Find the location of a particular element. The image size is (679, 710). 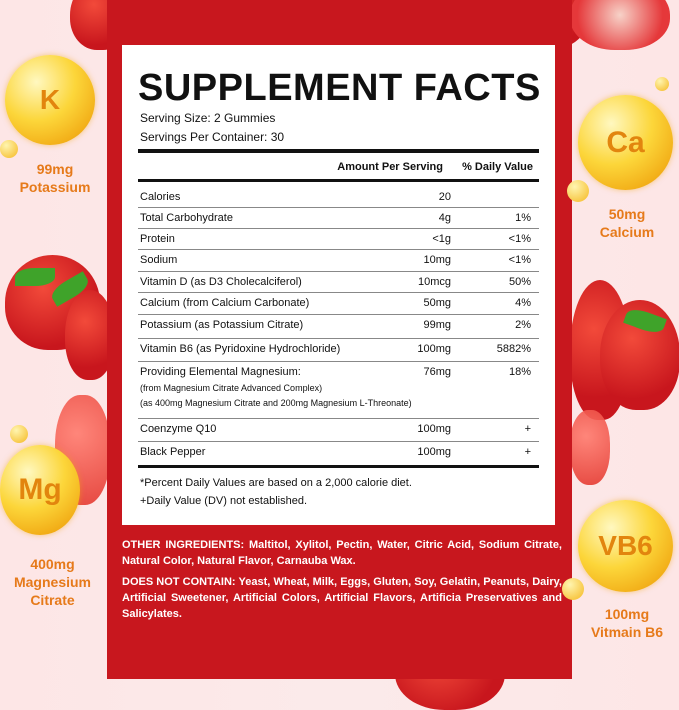

nutrient-row: Calcium (from Calcium Carbonate) 50mg 4% is located at coordinates (335, 303).